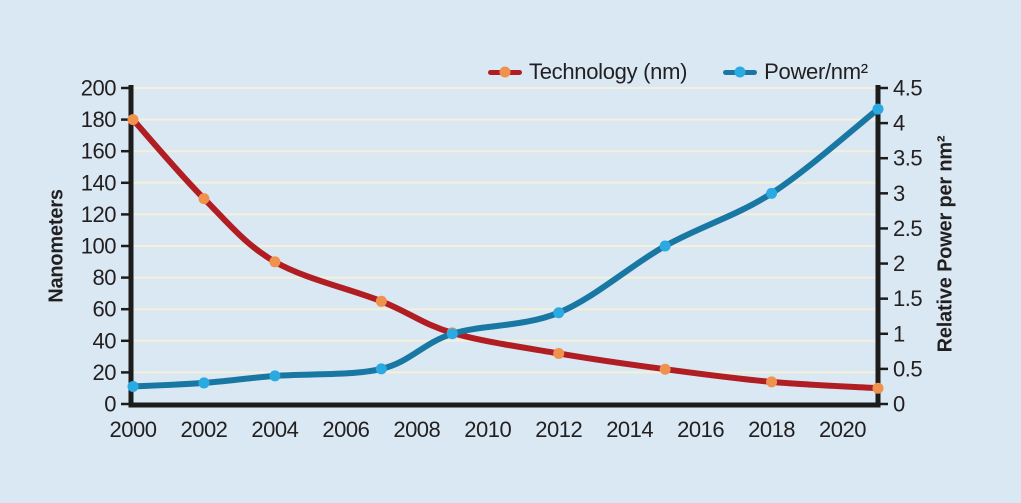 Image resolution: width=1021 pixels, height=503 pixels. I want to click on legend-item-technology: Technology (nm), so click(587, 72).